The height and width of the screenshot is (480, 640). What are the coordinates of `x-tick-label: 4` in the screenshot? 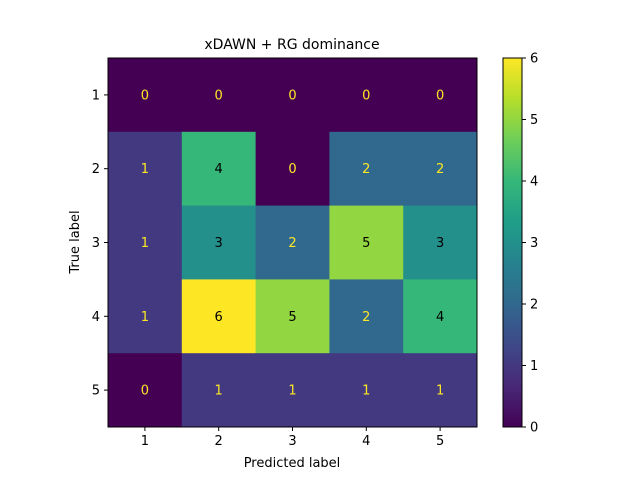 It's located at (366, 441).